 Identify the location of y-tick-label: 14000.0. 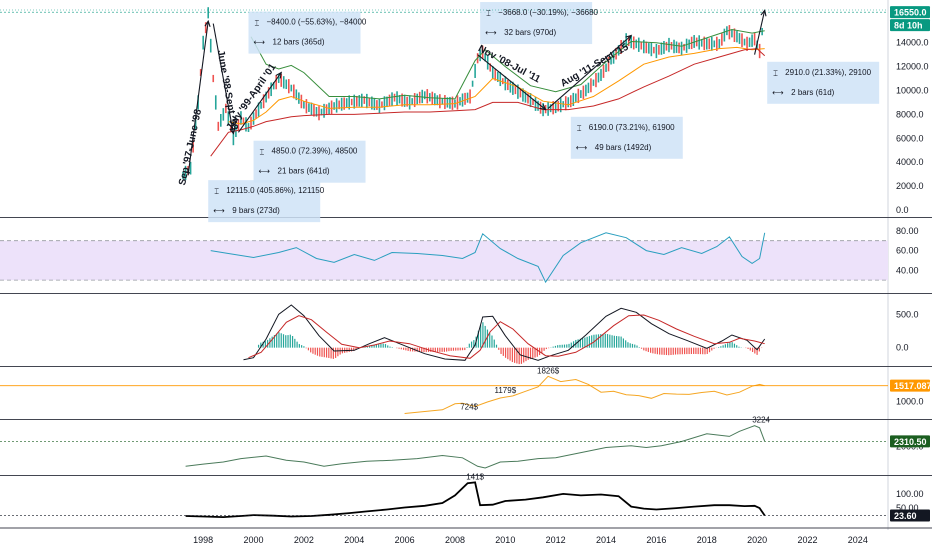
(912, 43).